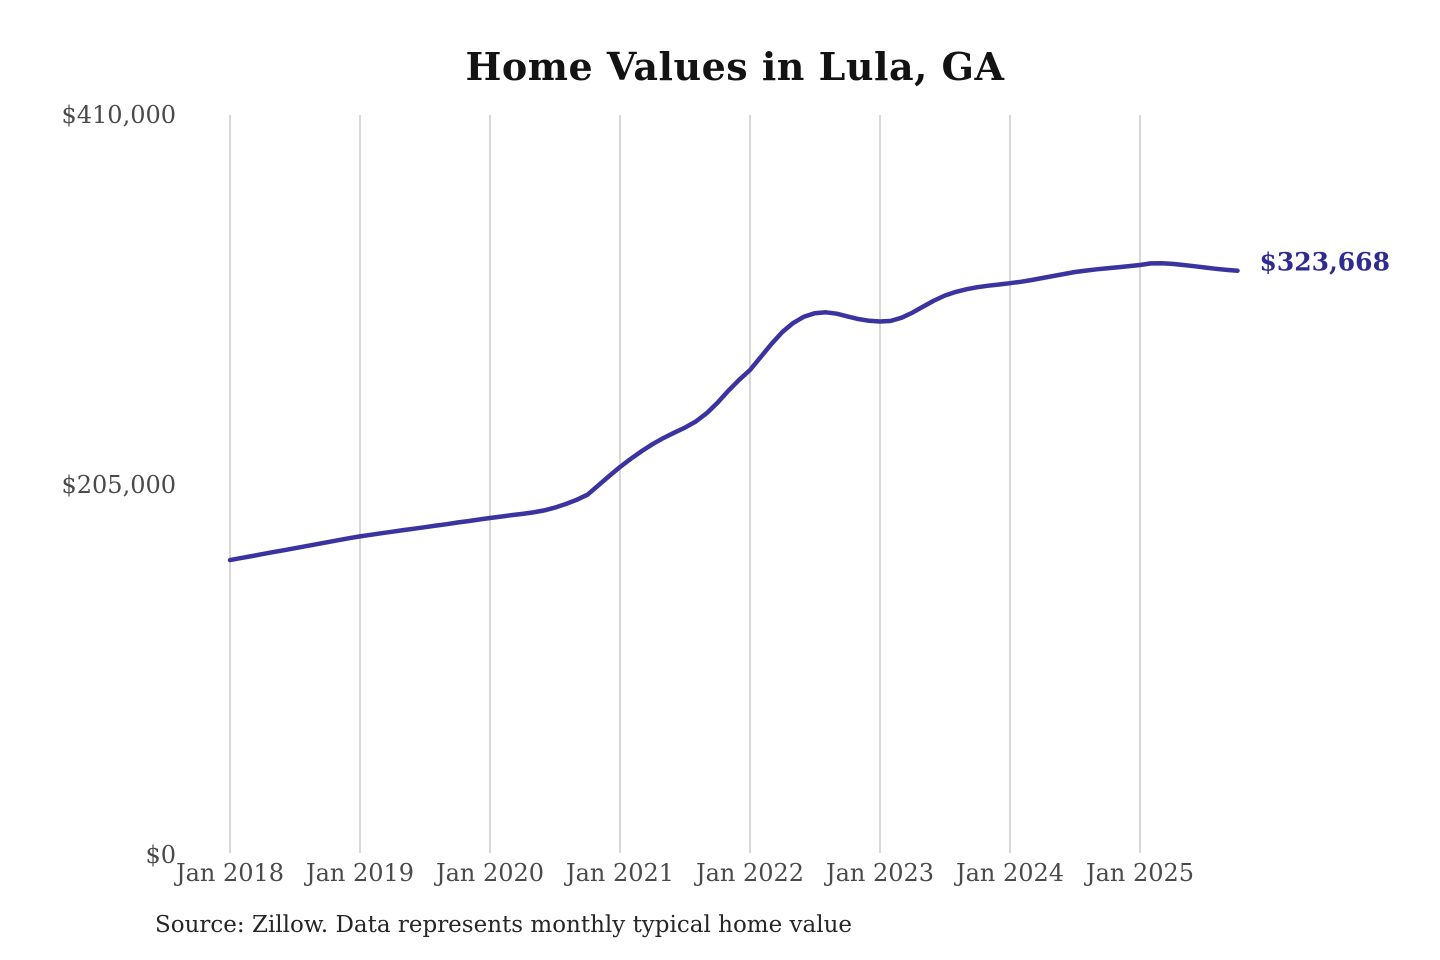  What do you see at coordinates (118, 115) in the screenshot?
I see `y-tick-label: $410,000` at bounding box center [118, 115].